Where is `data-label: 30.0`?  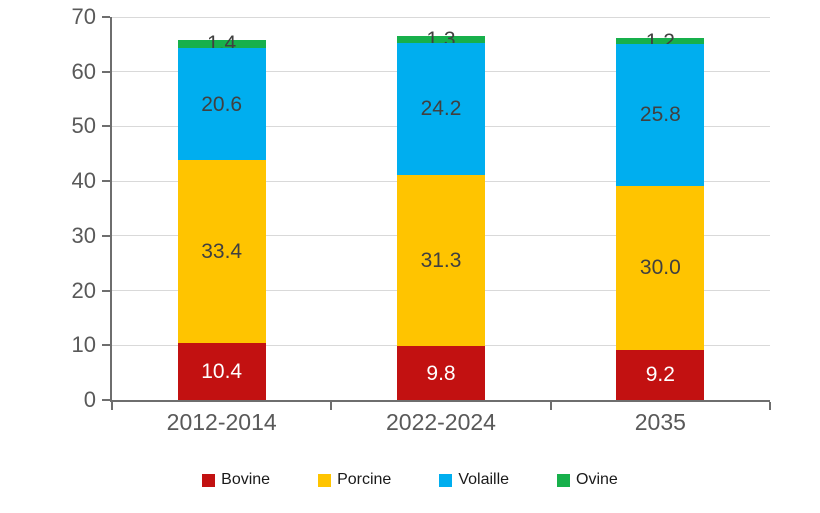 data-label: 30.0 is located at coordinates (660, 268).